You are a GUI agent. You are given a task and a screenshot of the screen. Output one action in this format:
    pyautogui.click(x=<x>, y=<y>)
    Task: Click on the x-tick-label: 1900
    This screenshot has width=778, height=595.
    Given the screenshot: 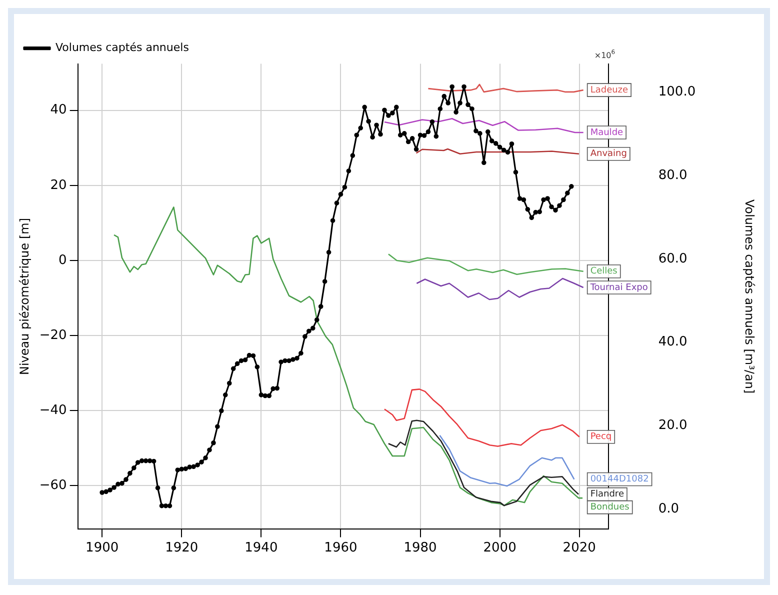 What is the action you would take?
    pyautogui.click(x=102, y=548)
    